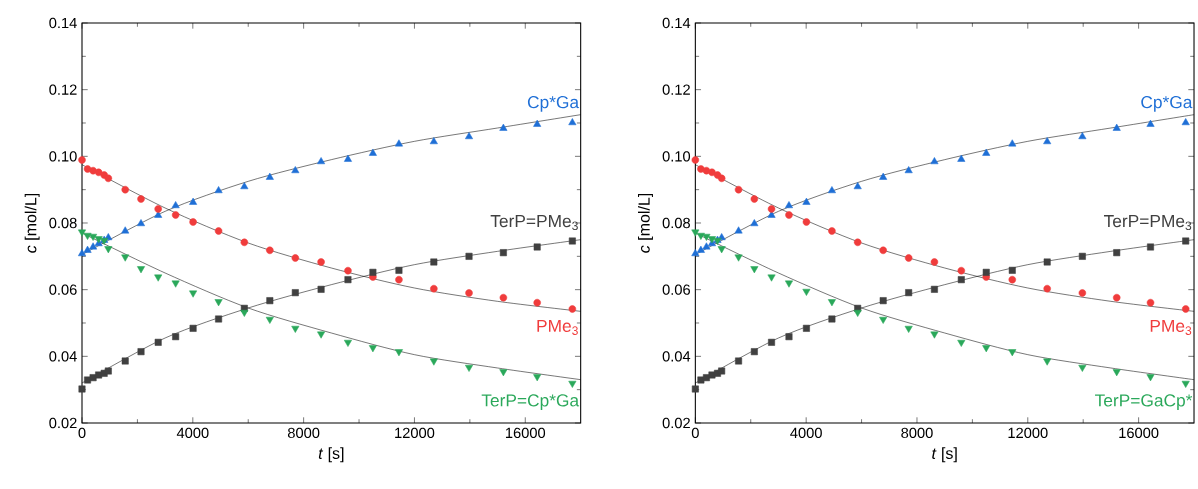 Image resolution: width=1198 pixels, height=489 pixels. I want to click on series-label: TerP=Cp*Ga, so click(530, 402).